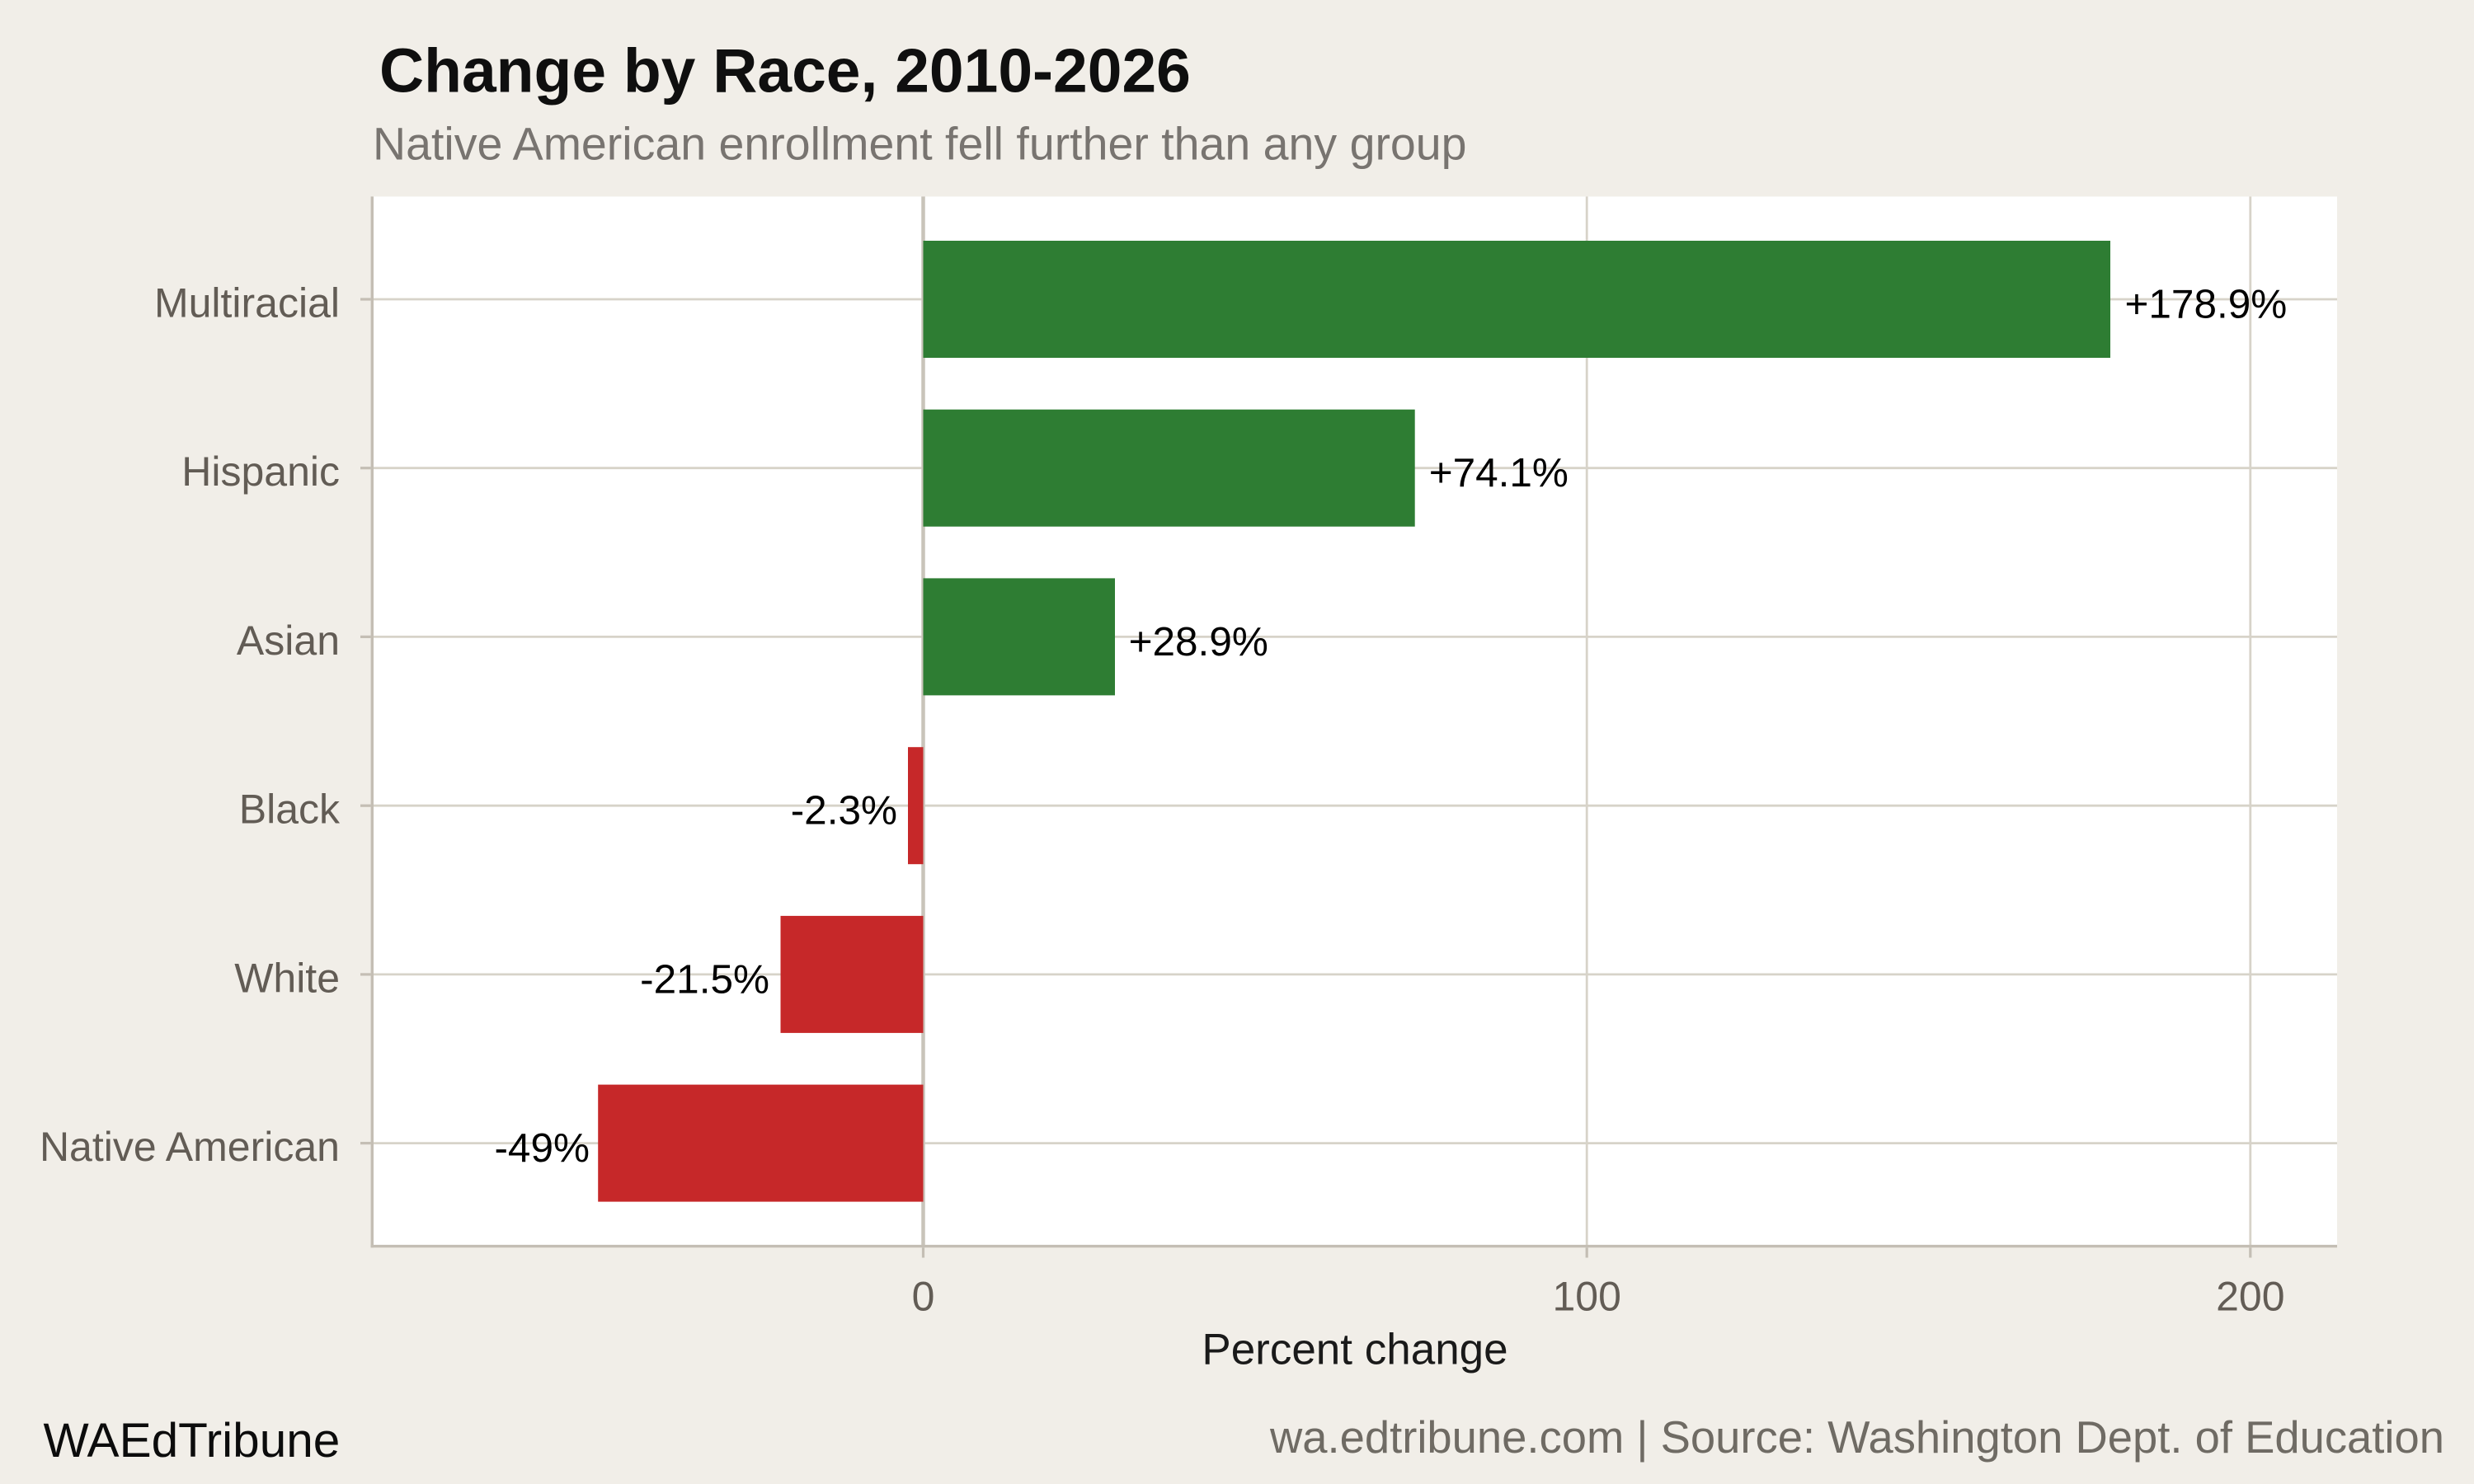  What do you see at coordinates (192, 1441) in the screenshot?
I see `svg-text: WAEdTribune` at bounding box center [192, 1441].